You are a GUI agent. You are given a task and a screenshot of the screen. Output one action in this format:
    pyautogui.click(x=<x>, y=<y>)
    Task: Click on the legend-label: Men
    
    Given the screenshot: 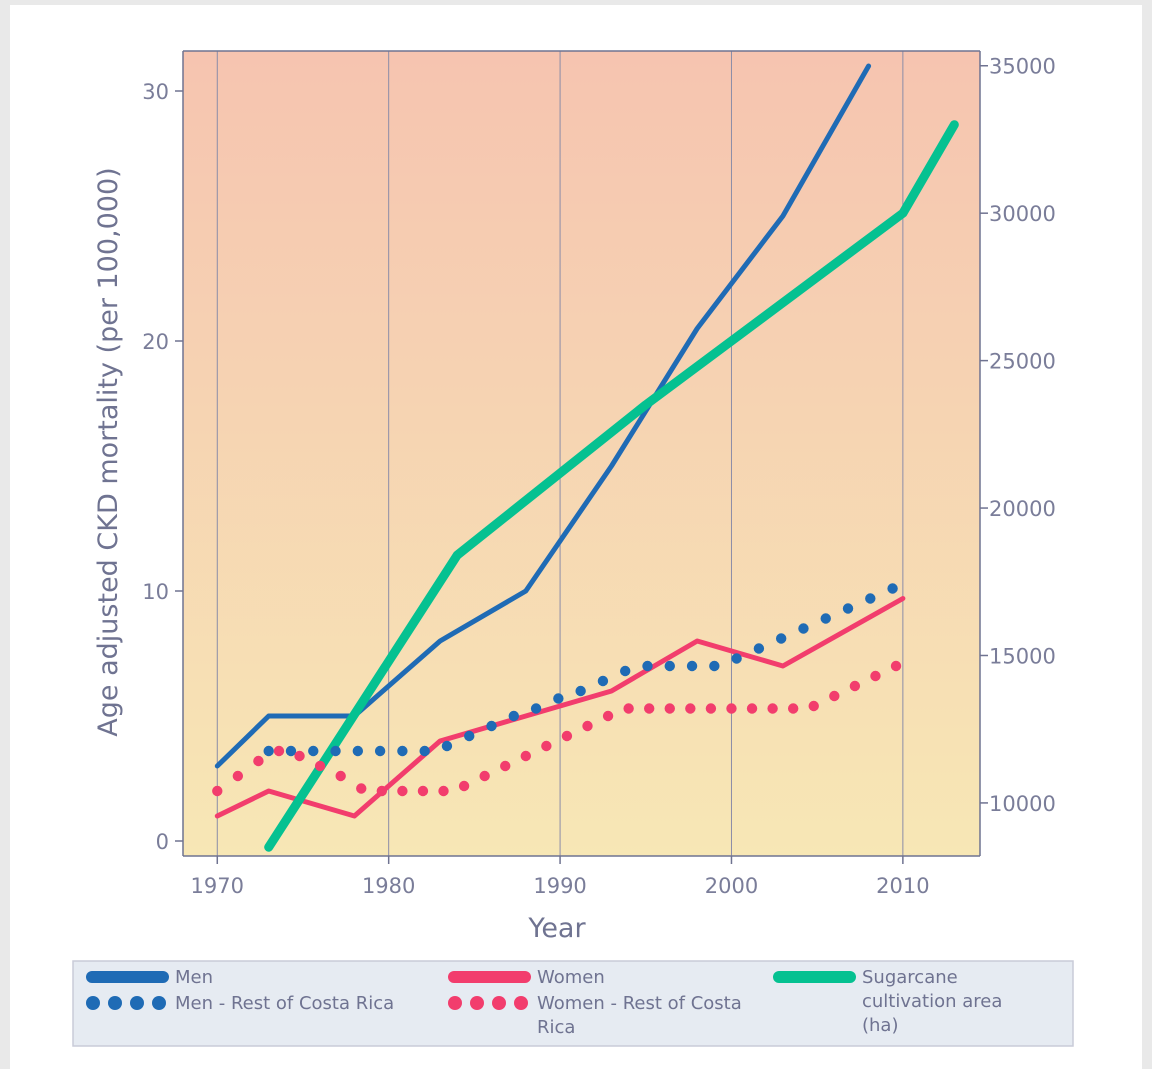 What is the action you would take?
    pyautogui.click(x=194, y=977)
    